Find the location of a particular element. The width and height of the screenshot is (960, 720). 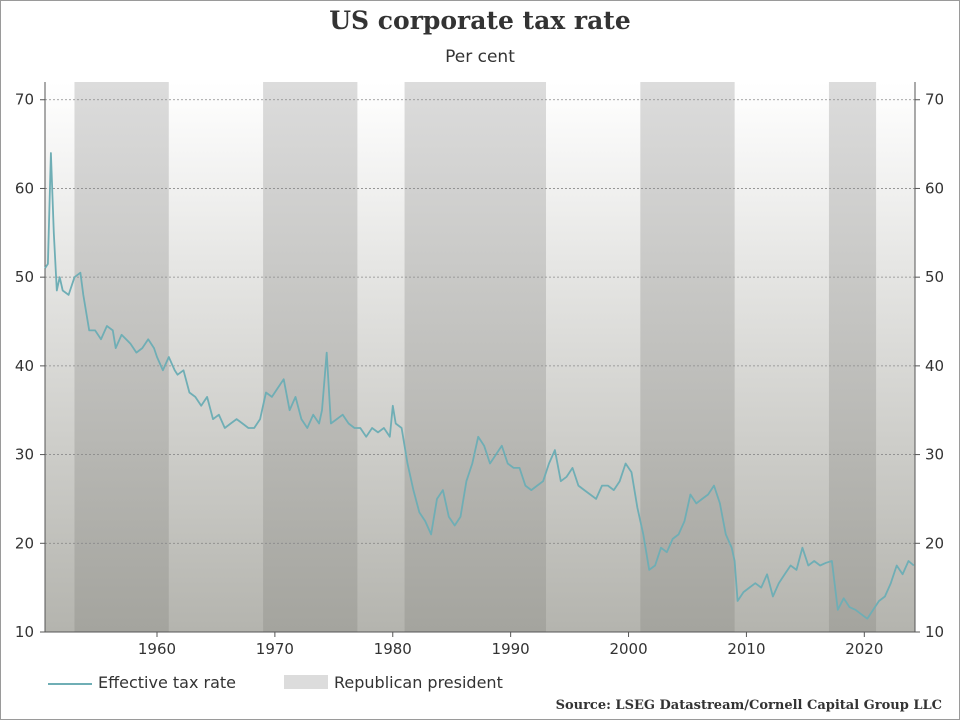

x-tick-label-2000: 2000 is located at coordinates (628, 649).